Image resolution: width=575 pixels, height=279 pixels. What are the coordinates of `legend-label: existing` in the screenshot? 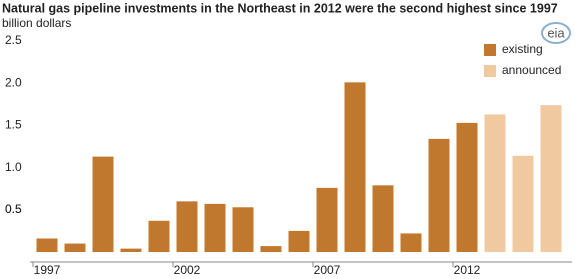 It's located at (522, 49).